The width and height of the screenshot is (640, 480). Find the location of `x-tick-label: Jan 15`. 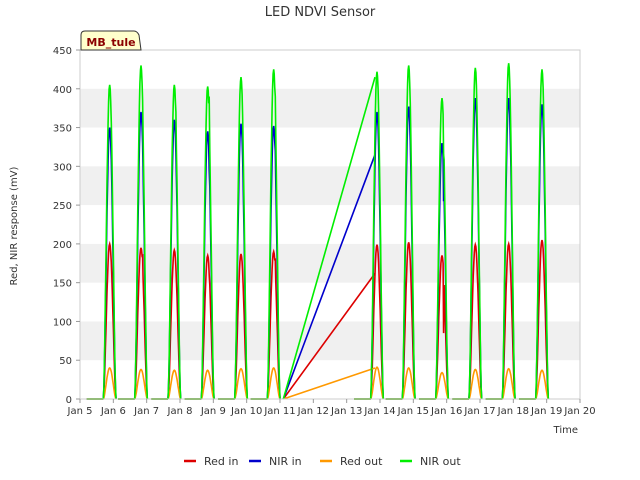

x-tick-label: Jan 15 is located at coordinates (413, 411).